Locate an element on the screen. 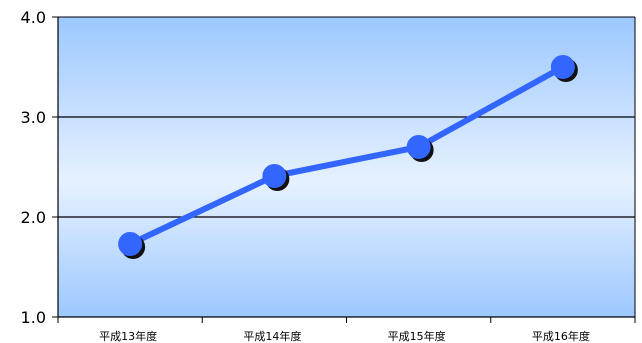 This screenshot has width=642, height=343. y-tick-label: 2.0 is located at coordinates (33, 217).